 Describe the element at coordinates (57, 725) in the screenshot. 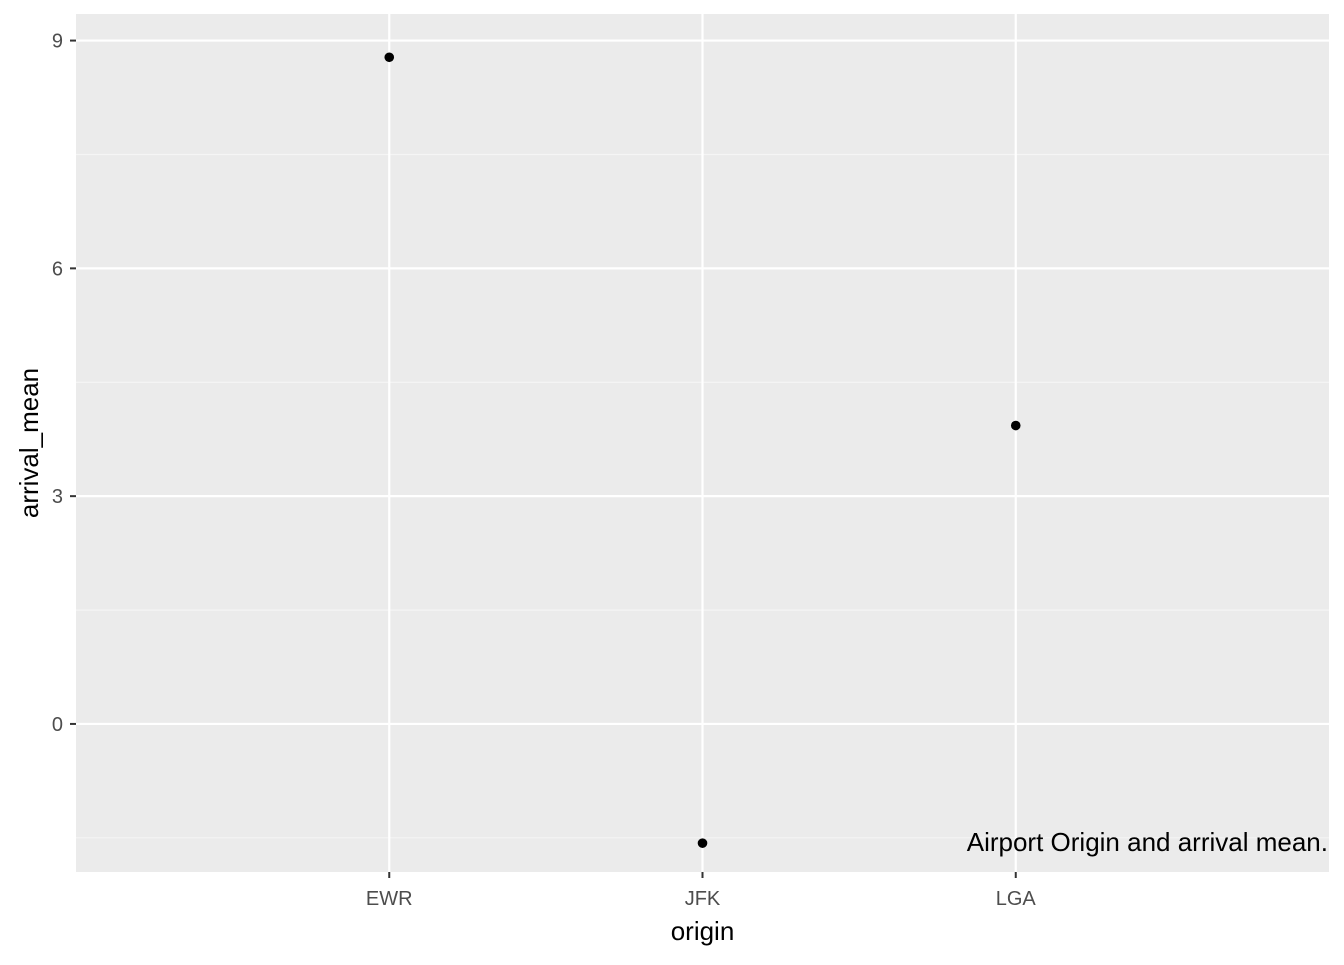

I see `y-tick-label: 0` at that location.